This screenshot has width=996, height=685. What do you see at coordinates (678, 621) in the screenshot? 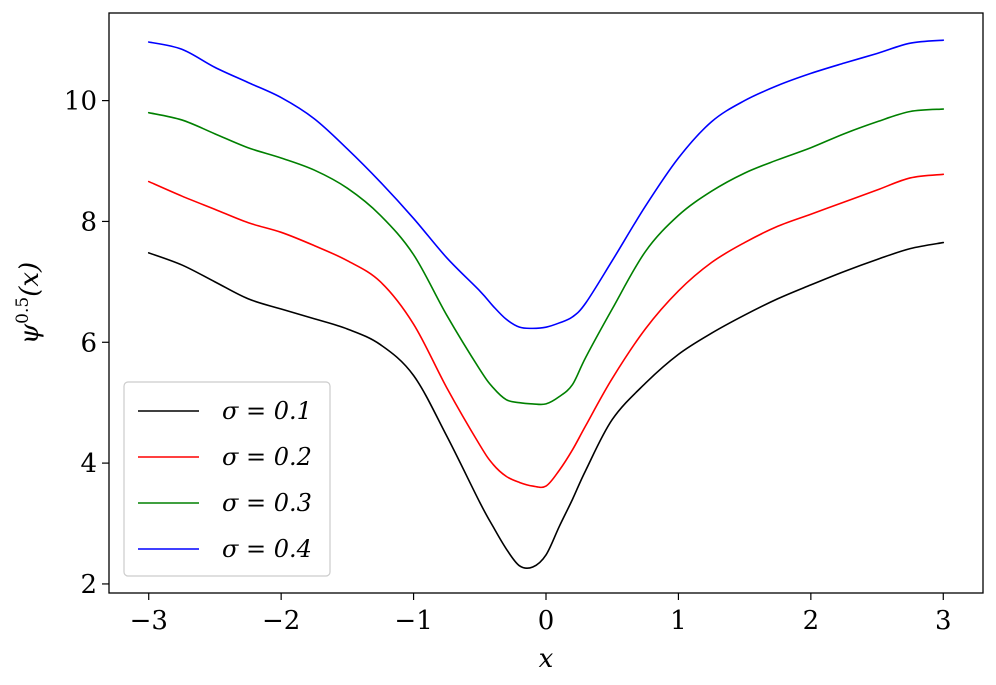
I see `x-tick-label: 1` at bounding box center [678, 621].